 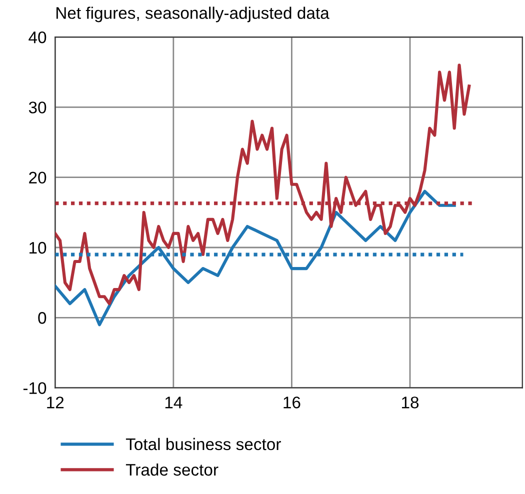 What do you see at coordinates (37, 37) in the screenshot?
I see `y-tick-label: 40` at bounding box center [37, 37].